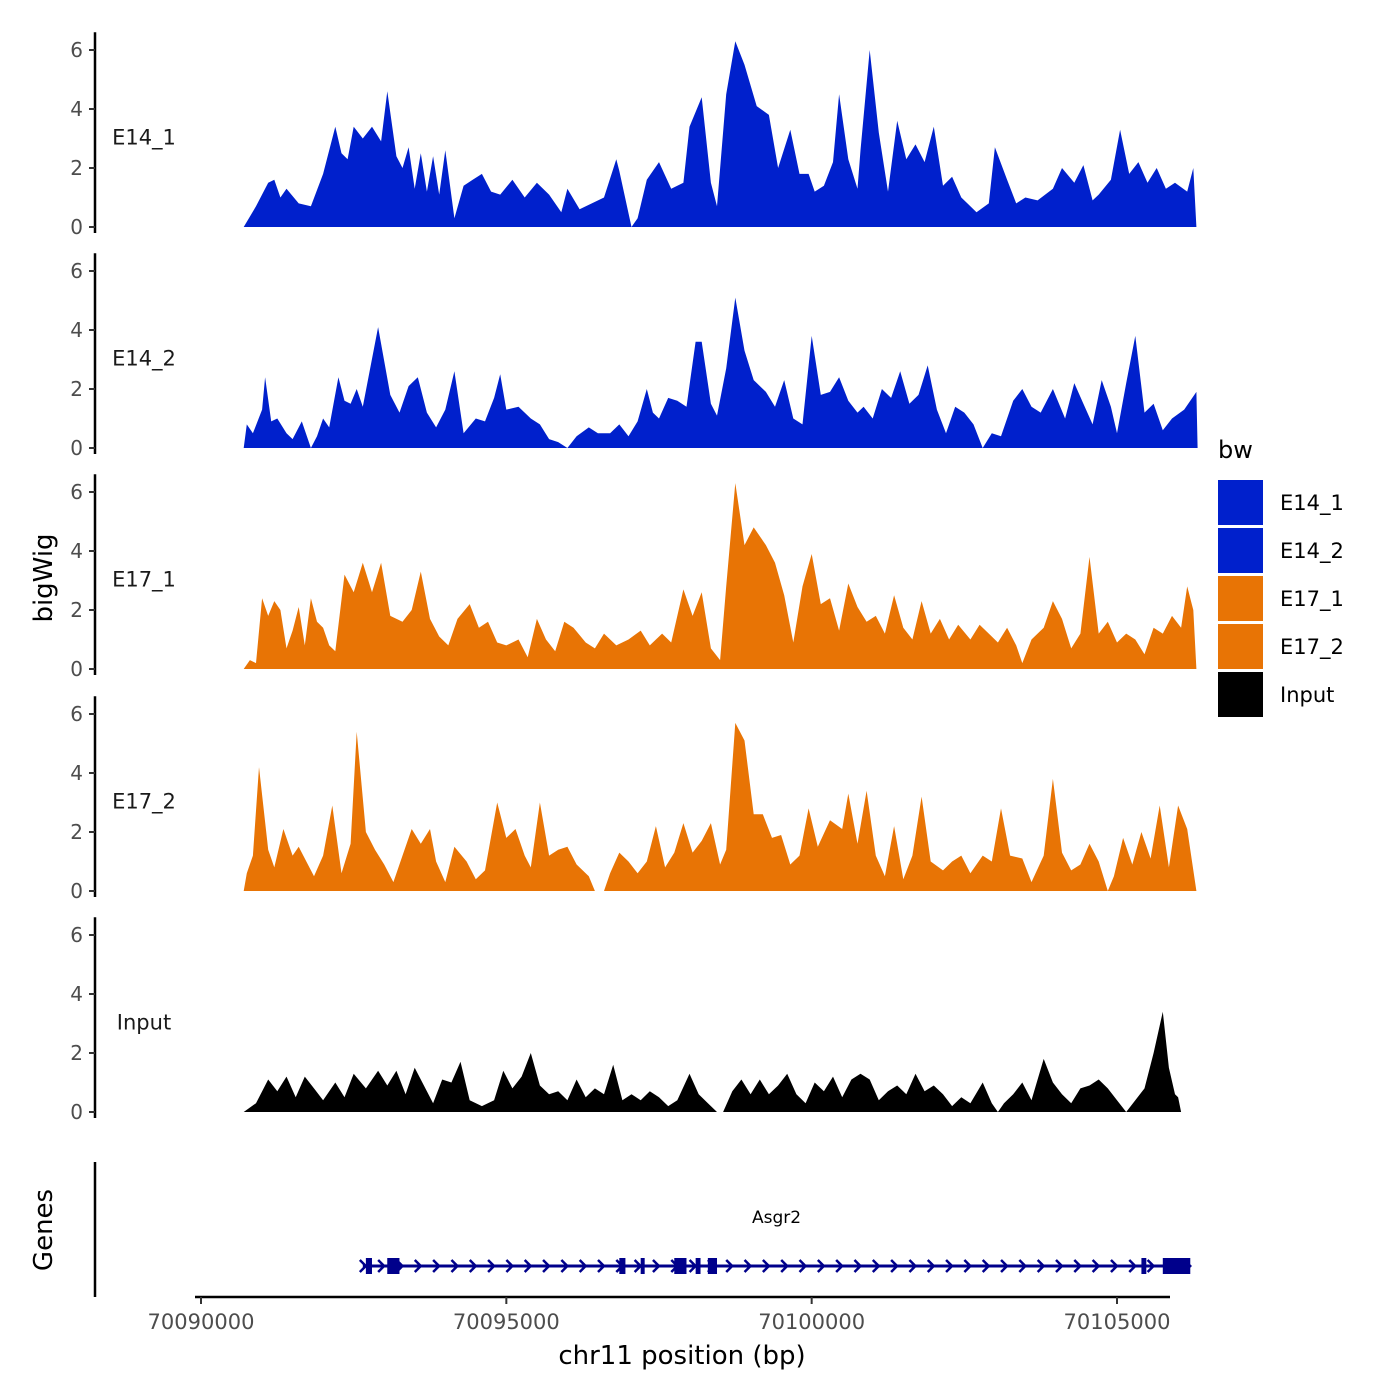 The image size is (1400, 1400). I want to click on track-label: E17_2, so click(144, 802).